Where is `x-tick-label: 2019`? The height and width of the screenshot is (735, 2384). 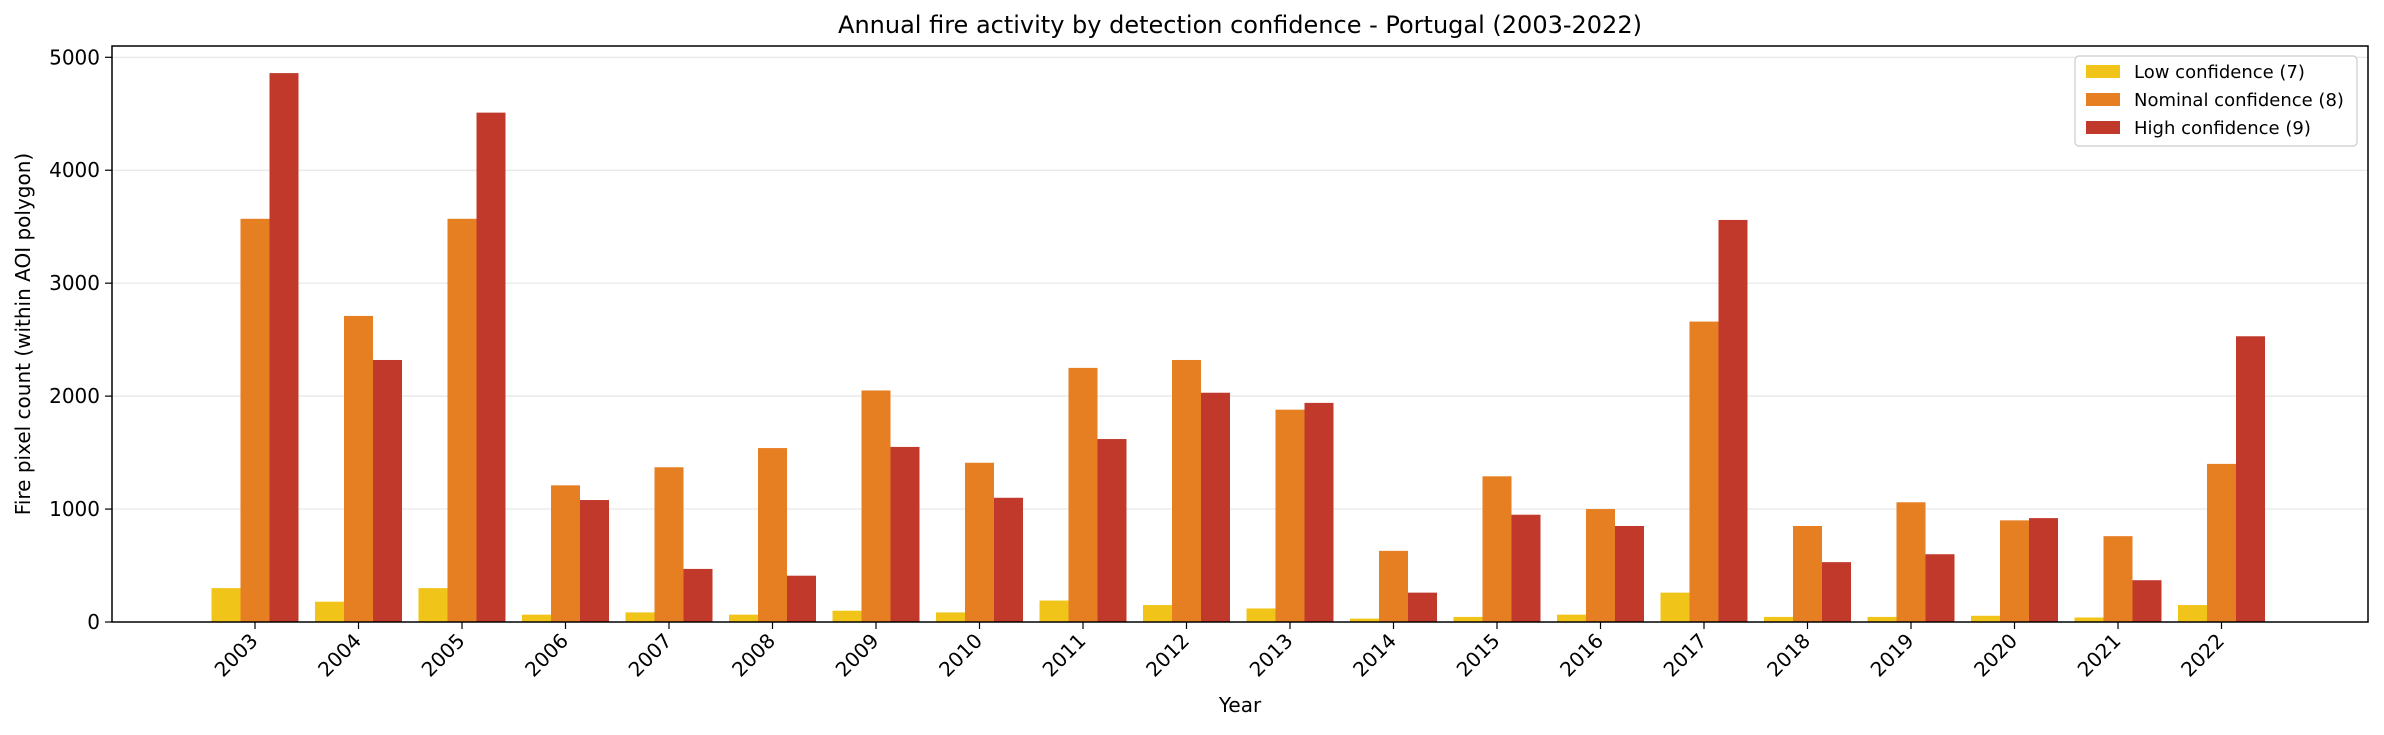 x-tick-label: 2019 is located at coordinates (1892, 655).